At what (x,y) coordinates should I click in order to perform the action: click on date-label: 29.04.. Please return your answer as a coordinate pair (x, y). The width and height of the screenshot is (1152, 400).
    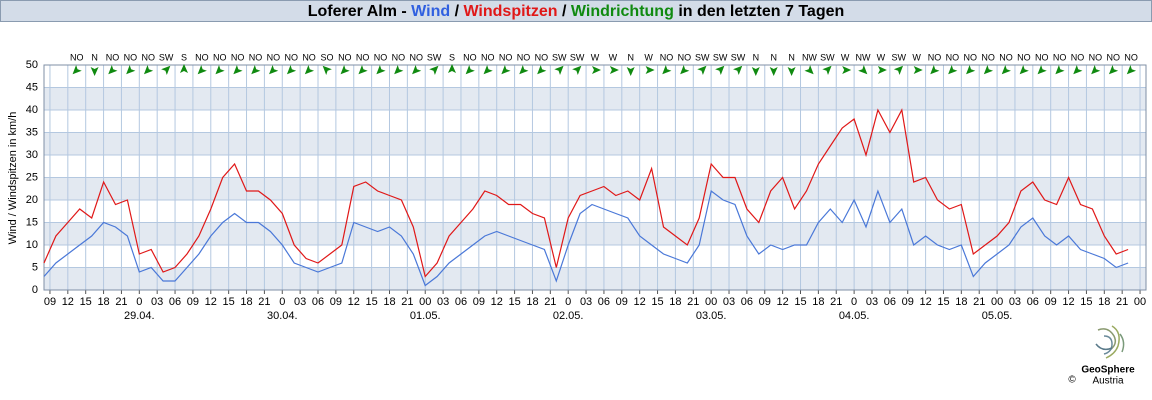
    Looking at the image, I should click on (139, 316).